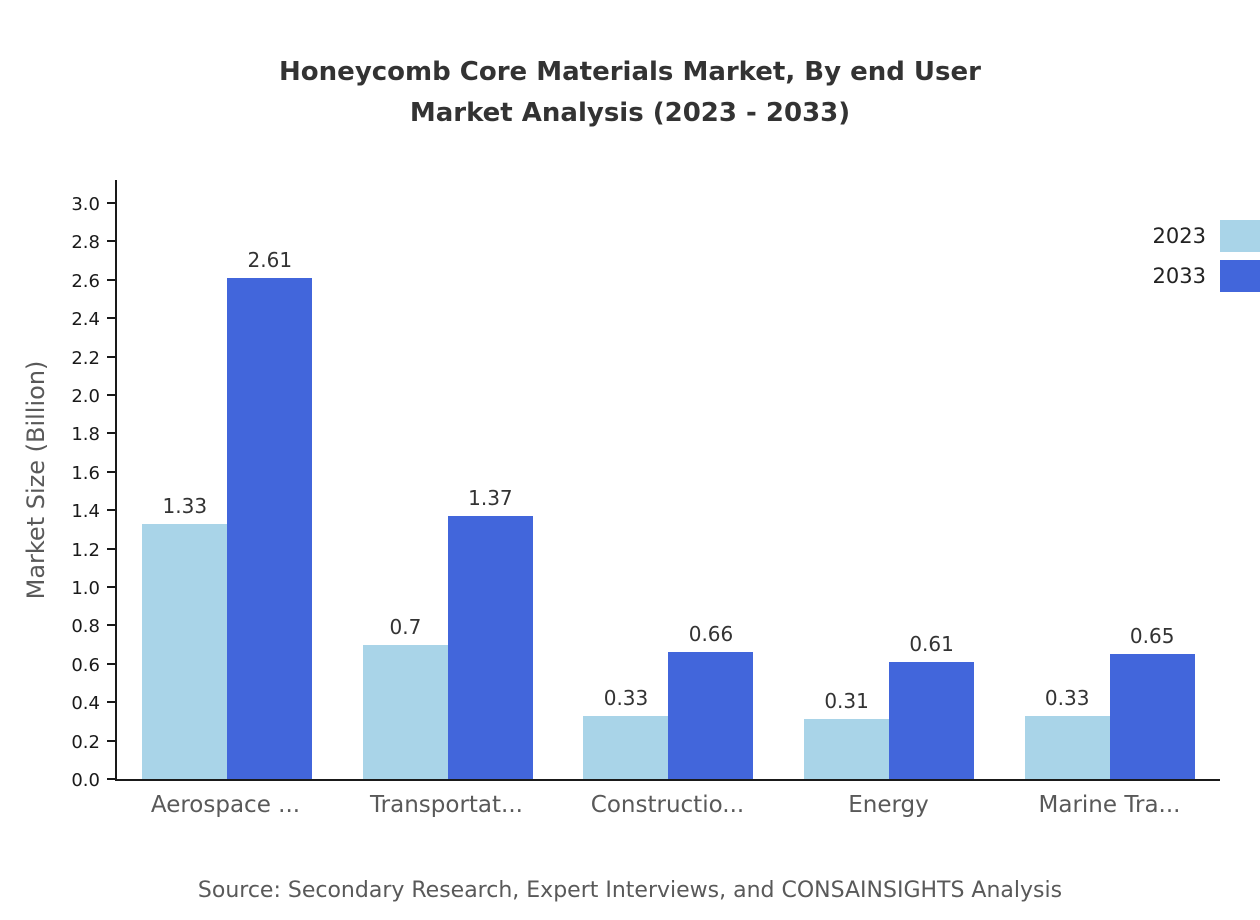 The height and width of the screenshot is (920, 1260). I want to click on y-tick-label: 1.8, so click(85, 435).